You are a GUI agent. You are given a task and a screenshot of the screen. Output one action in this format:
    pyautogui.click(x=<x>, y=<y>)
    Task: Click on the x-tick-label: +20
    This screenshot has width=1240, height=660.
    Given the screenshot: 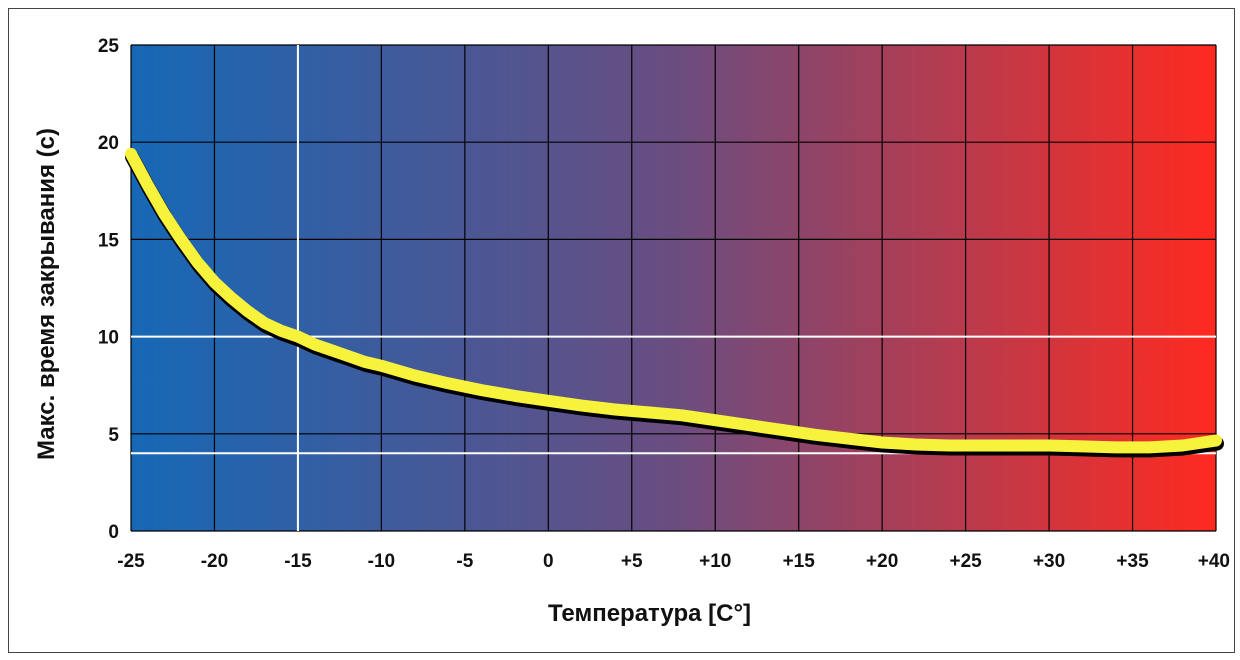 What is the action you would take?
    pyautogui.click(x=882, y=561)
    